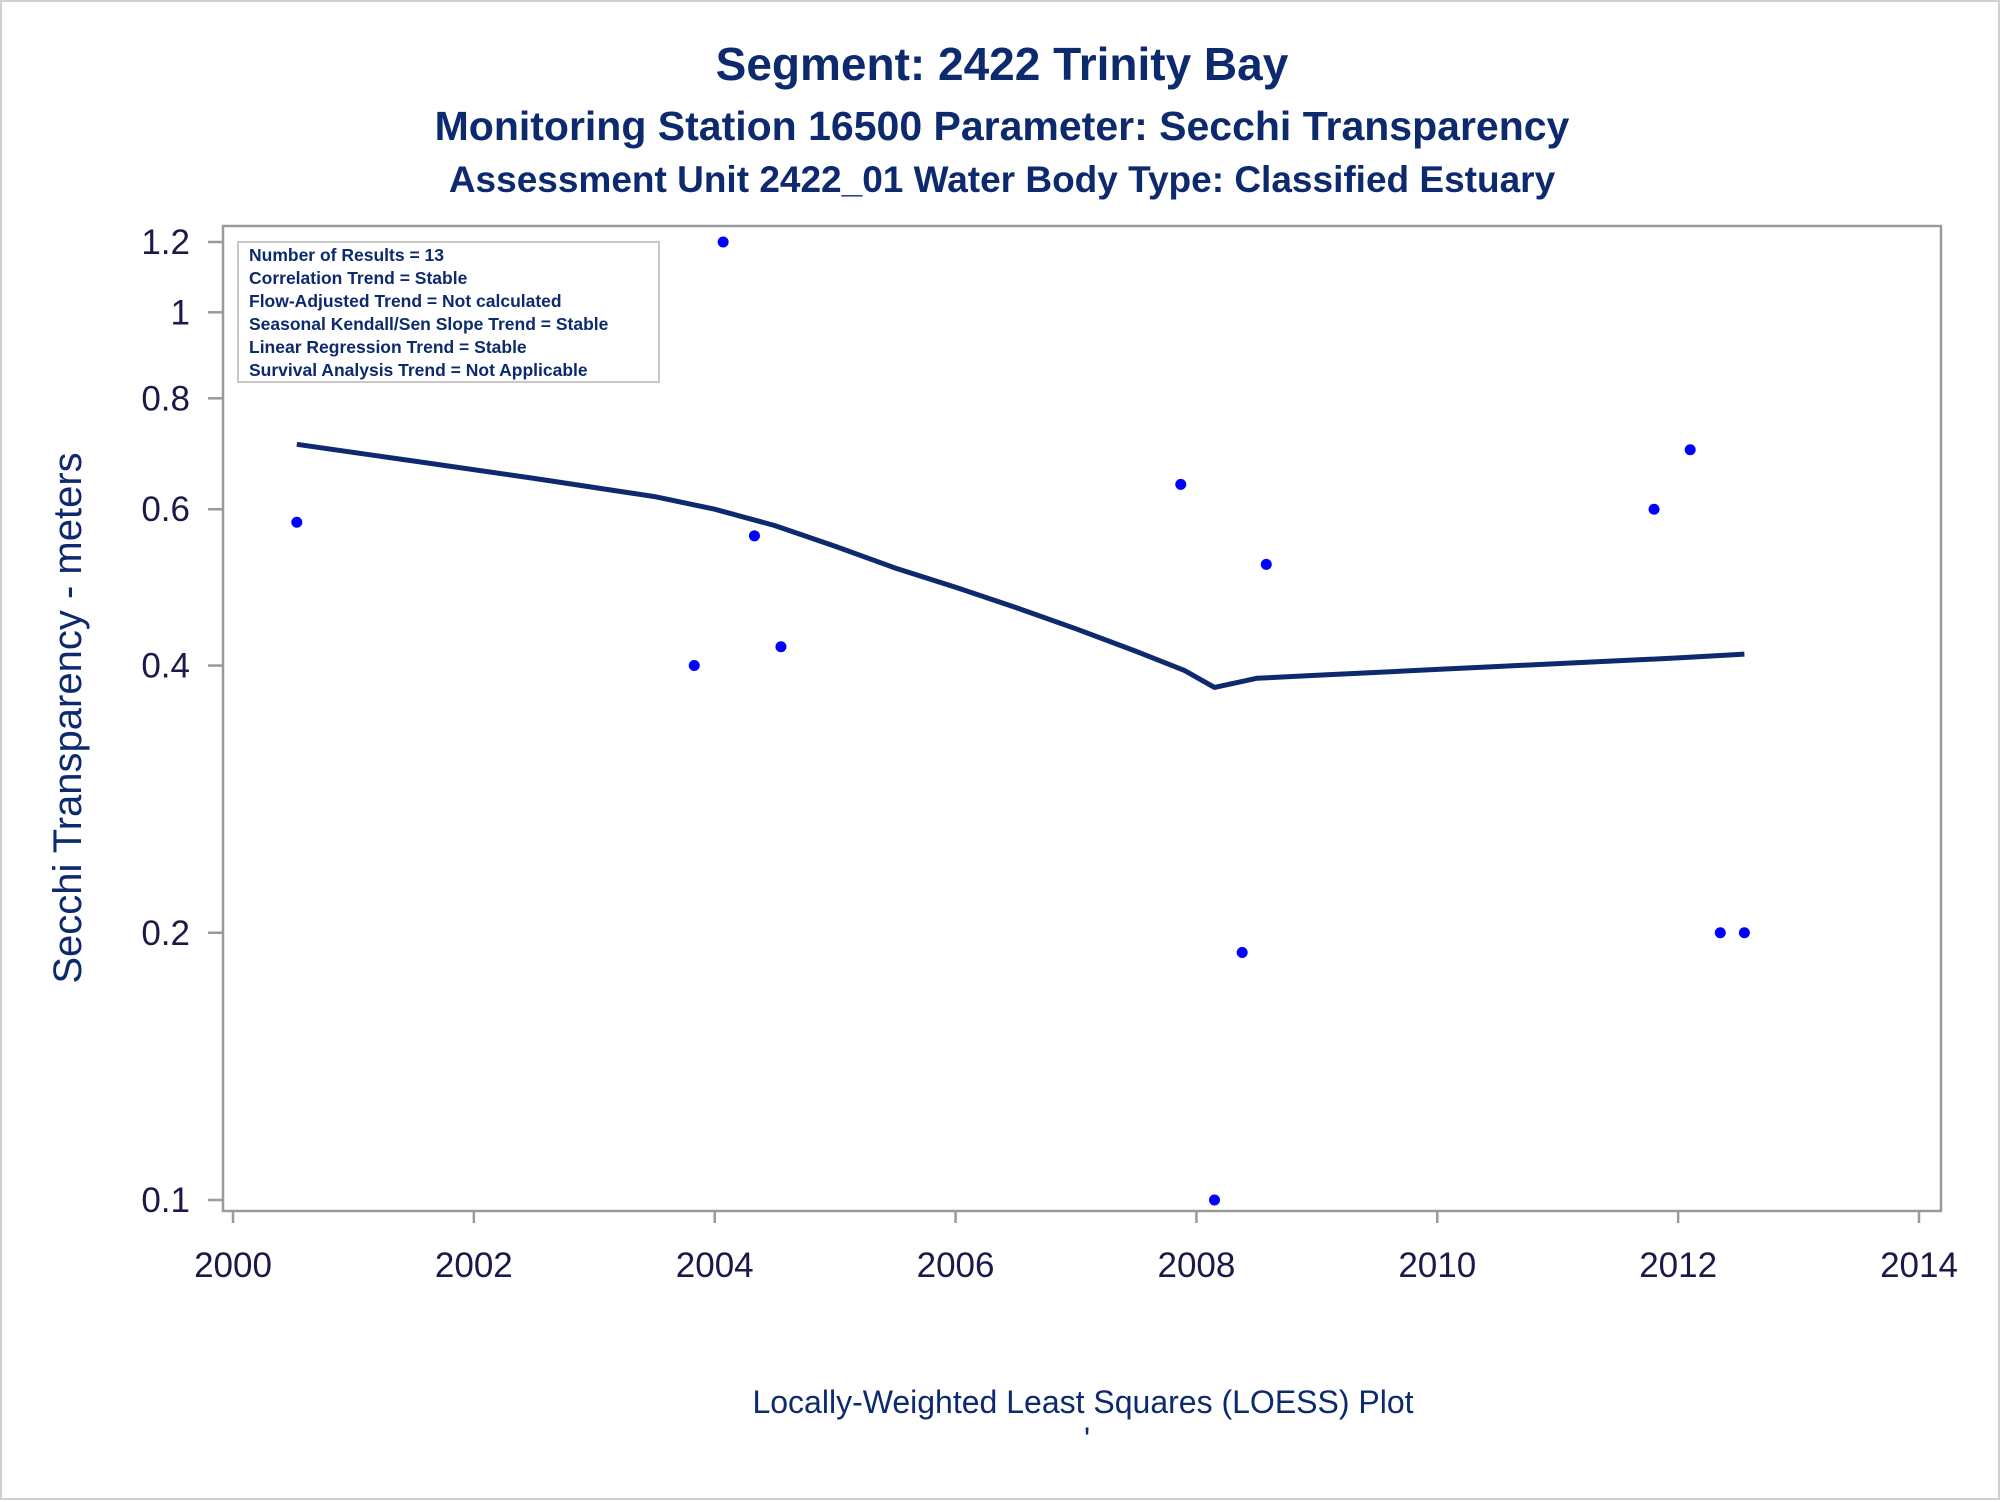  Describe the element at coordinates (165, 1200) in the screenshot. I see `y-tick-label: 0.1` at that location.